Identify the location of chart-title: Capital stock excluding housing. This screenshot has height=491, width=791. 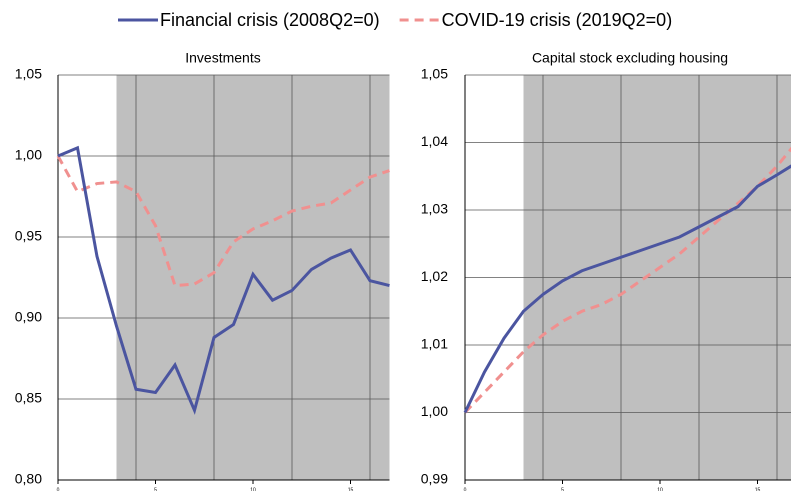
(630, 58).